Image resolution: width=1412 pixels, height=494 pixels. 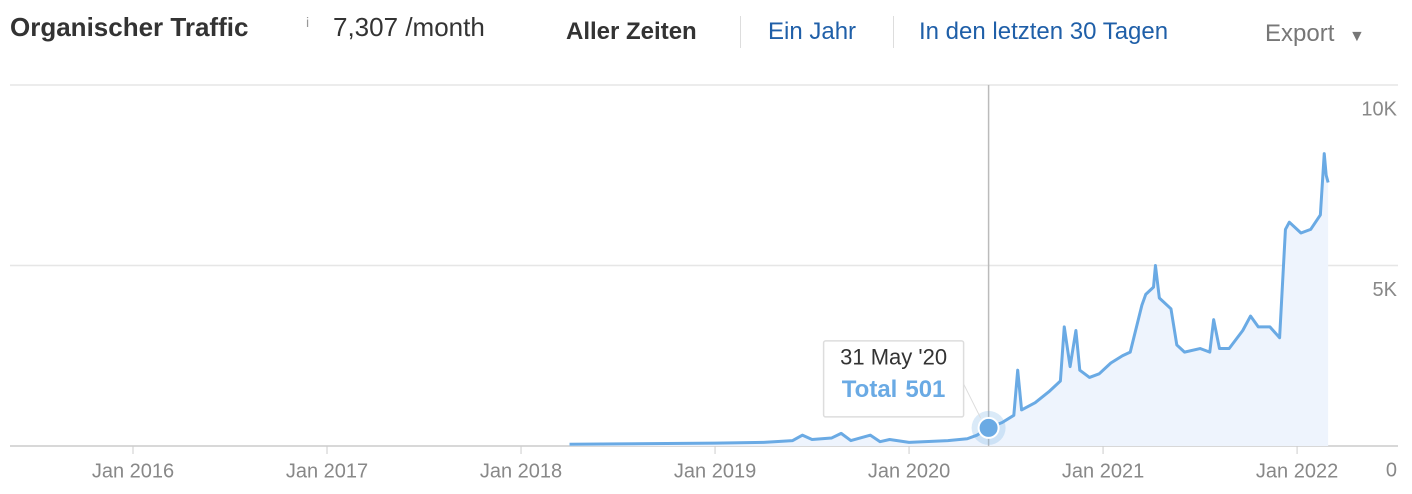 What do you see at coordinates (1379, 109) in the screenshot?
I see `y-tick-label: 10K` at bounding box center [1379, 109].